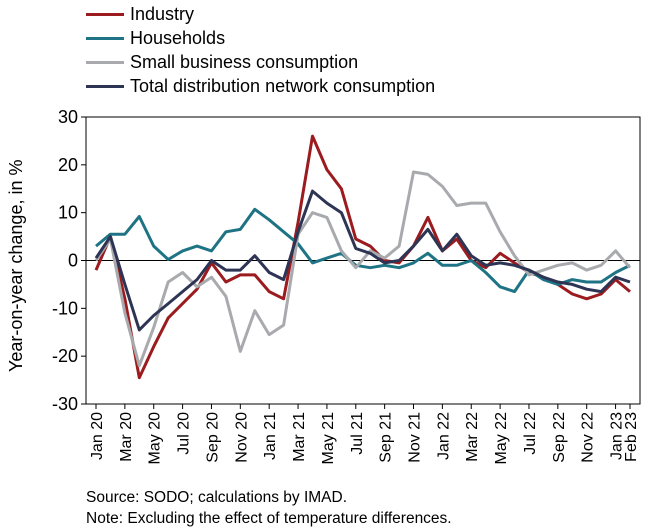 The image size is (650, 532). Describe the element at coordinates (588, 437) in the screenshot. I see `x-tick-label: Nov 22` at that location.